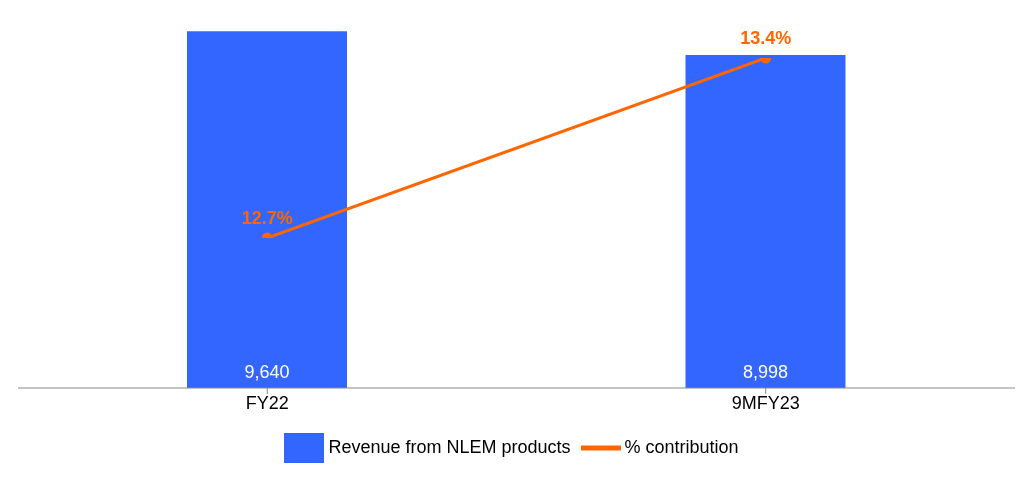 The width and height of the screenshot is (1033, 487). I want to click on data-label: 8,998, so click(765, 372).